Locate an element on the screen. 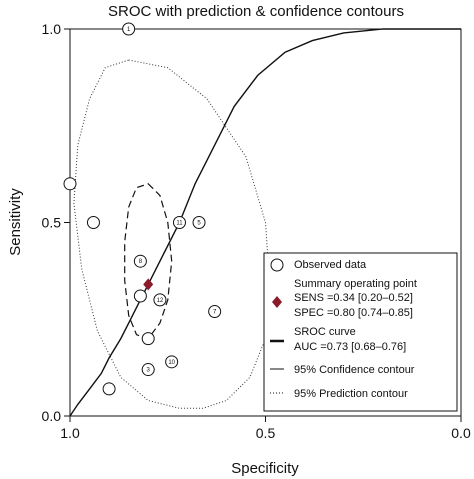 Image resolution: width=474 pixels, height=479 pixels. study-label: 3 is located at coordinates (149, 371).